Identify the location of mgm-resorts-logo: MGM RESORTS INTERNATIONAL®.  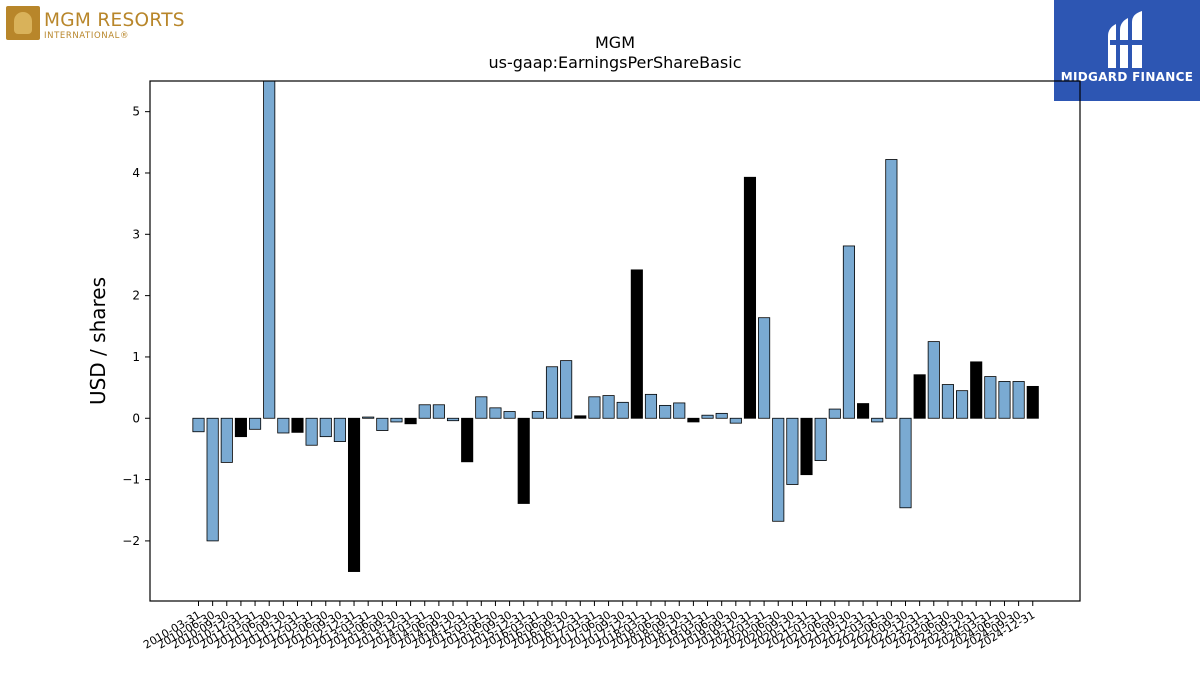
(99, 24).